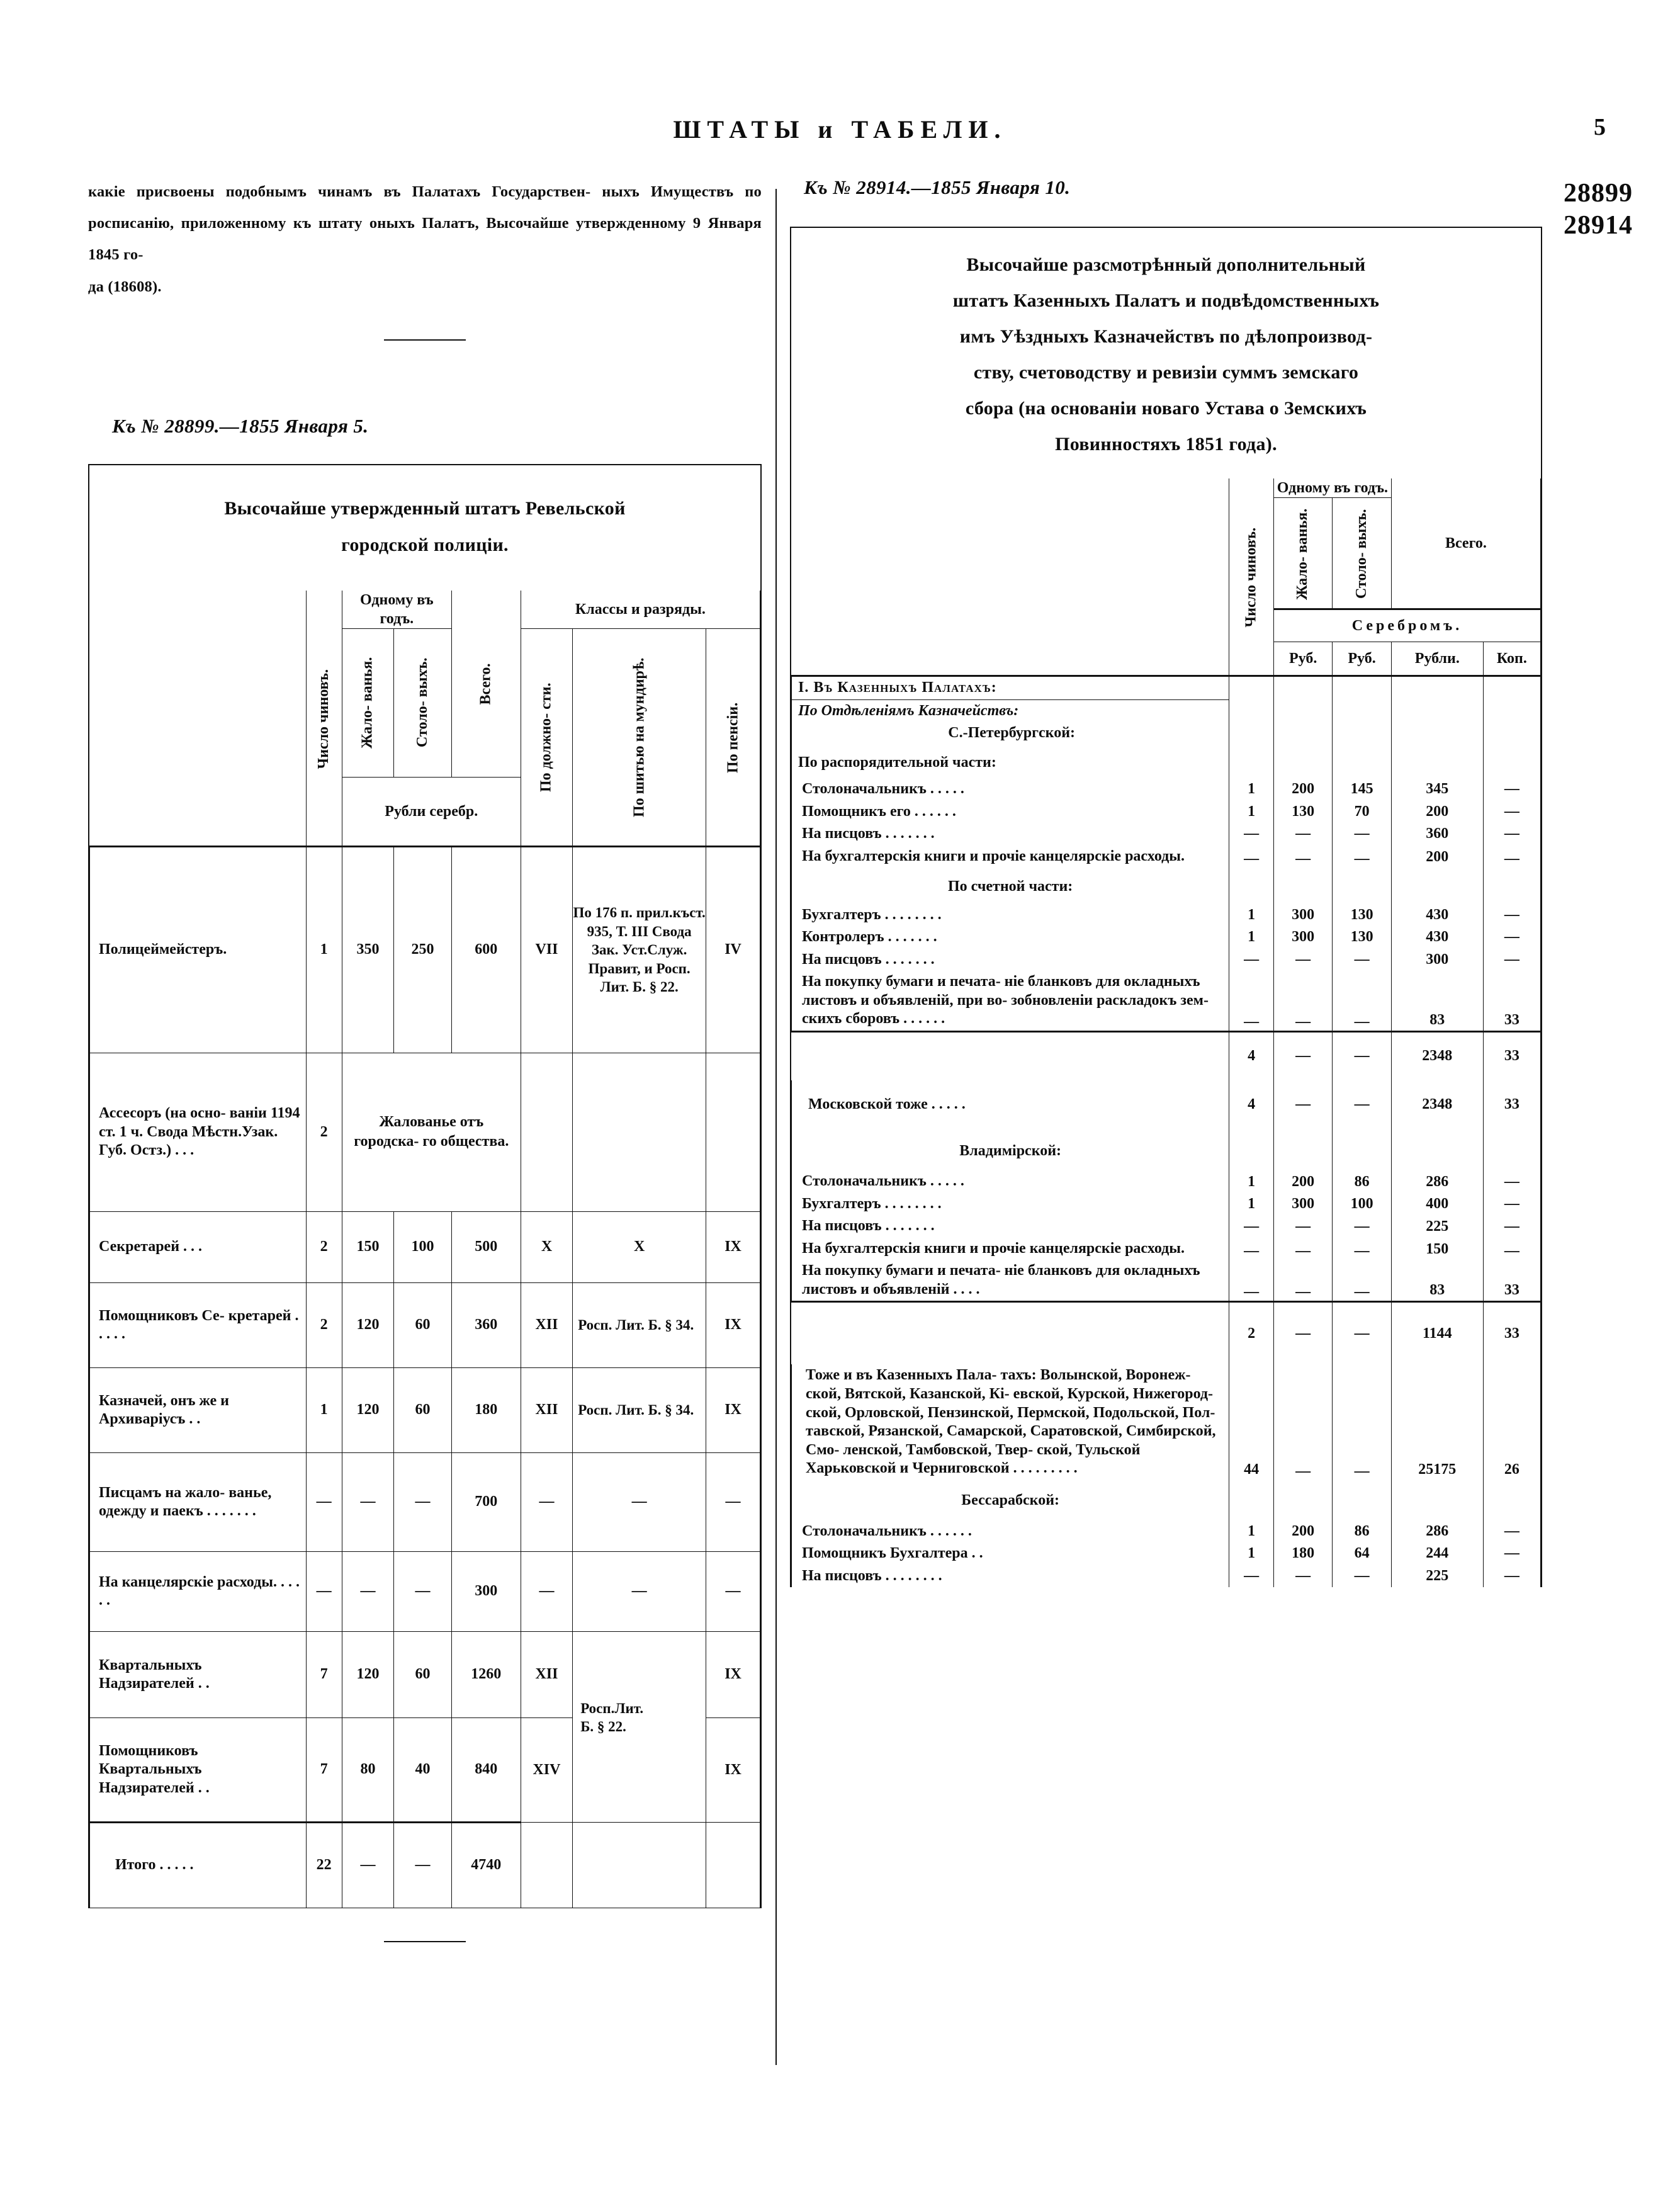  Describe the element at coordinates (1512, 1422) in the screenshot. I see `row-kop: 26` at that location.